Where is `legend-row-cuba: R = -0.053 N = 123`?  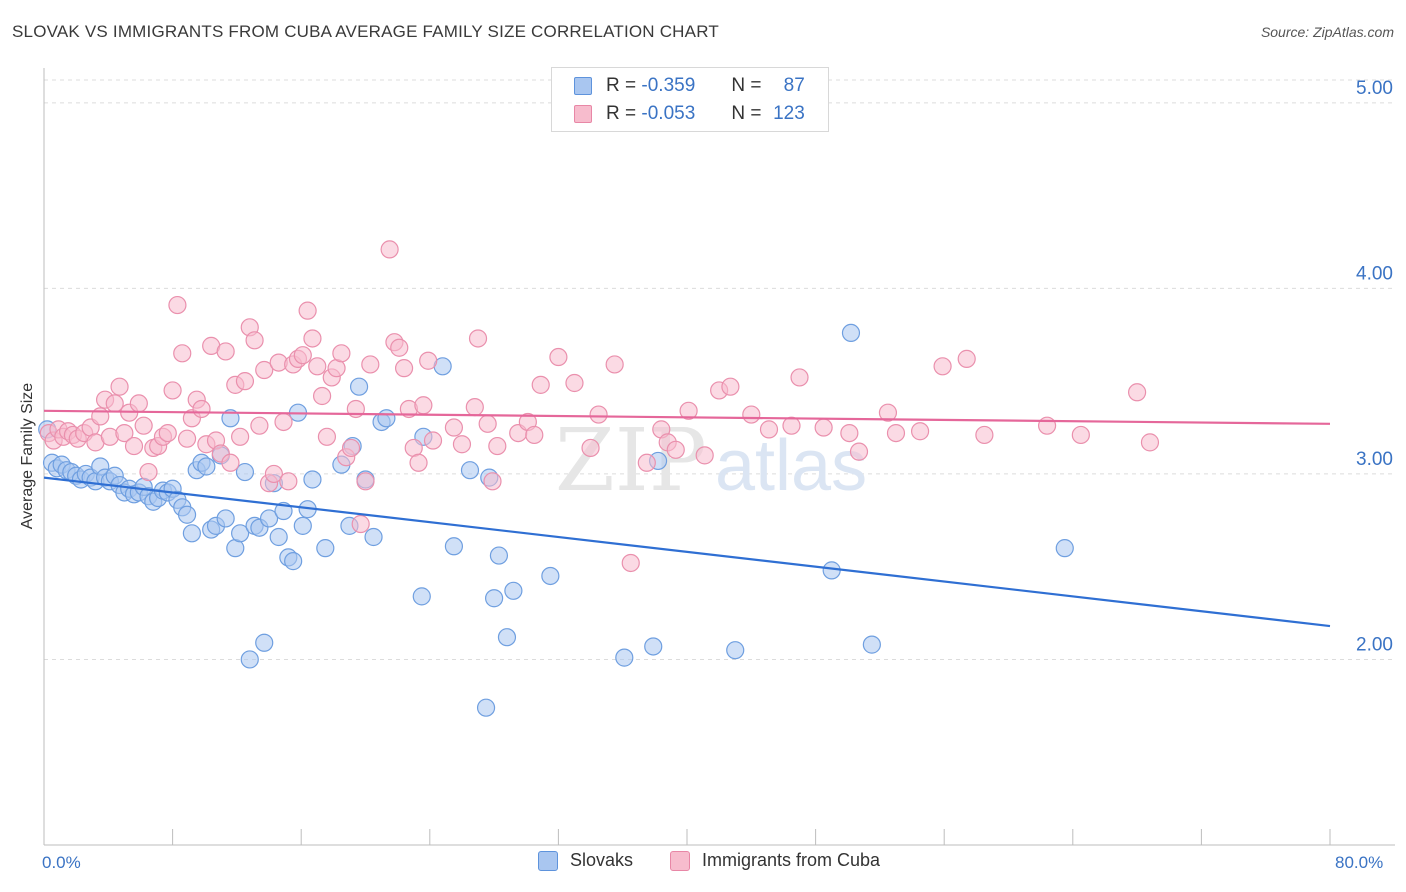 legend-row-cuba: R = -0.053 N = 123 is located at coordinates (689, 114).